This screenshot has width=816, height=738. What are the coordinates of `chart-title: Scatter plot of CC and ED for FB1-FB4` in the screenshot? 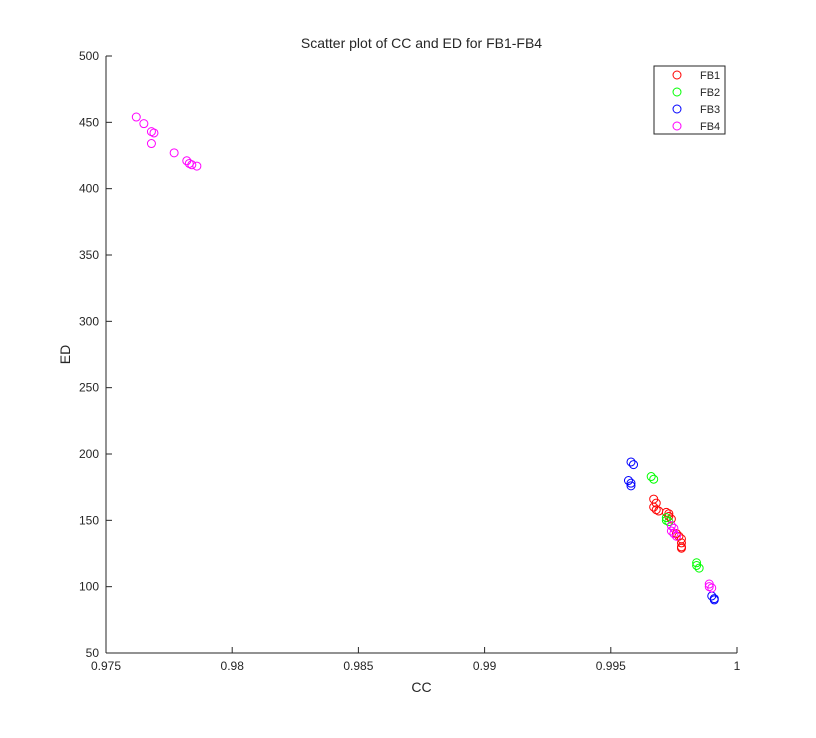 It's located at (421, 43).